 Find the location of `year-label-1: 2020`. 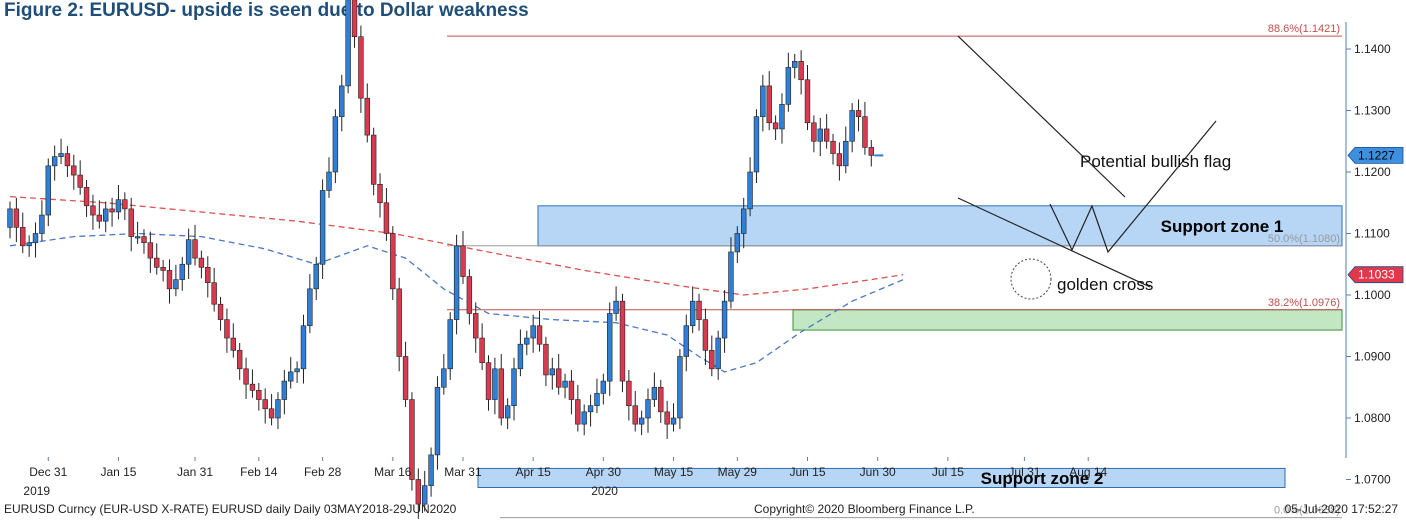

year-label-1: 2020 is located at coordinates (604, 491).